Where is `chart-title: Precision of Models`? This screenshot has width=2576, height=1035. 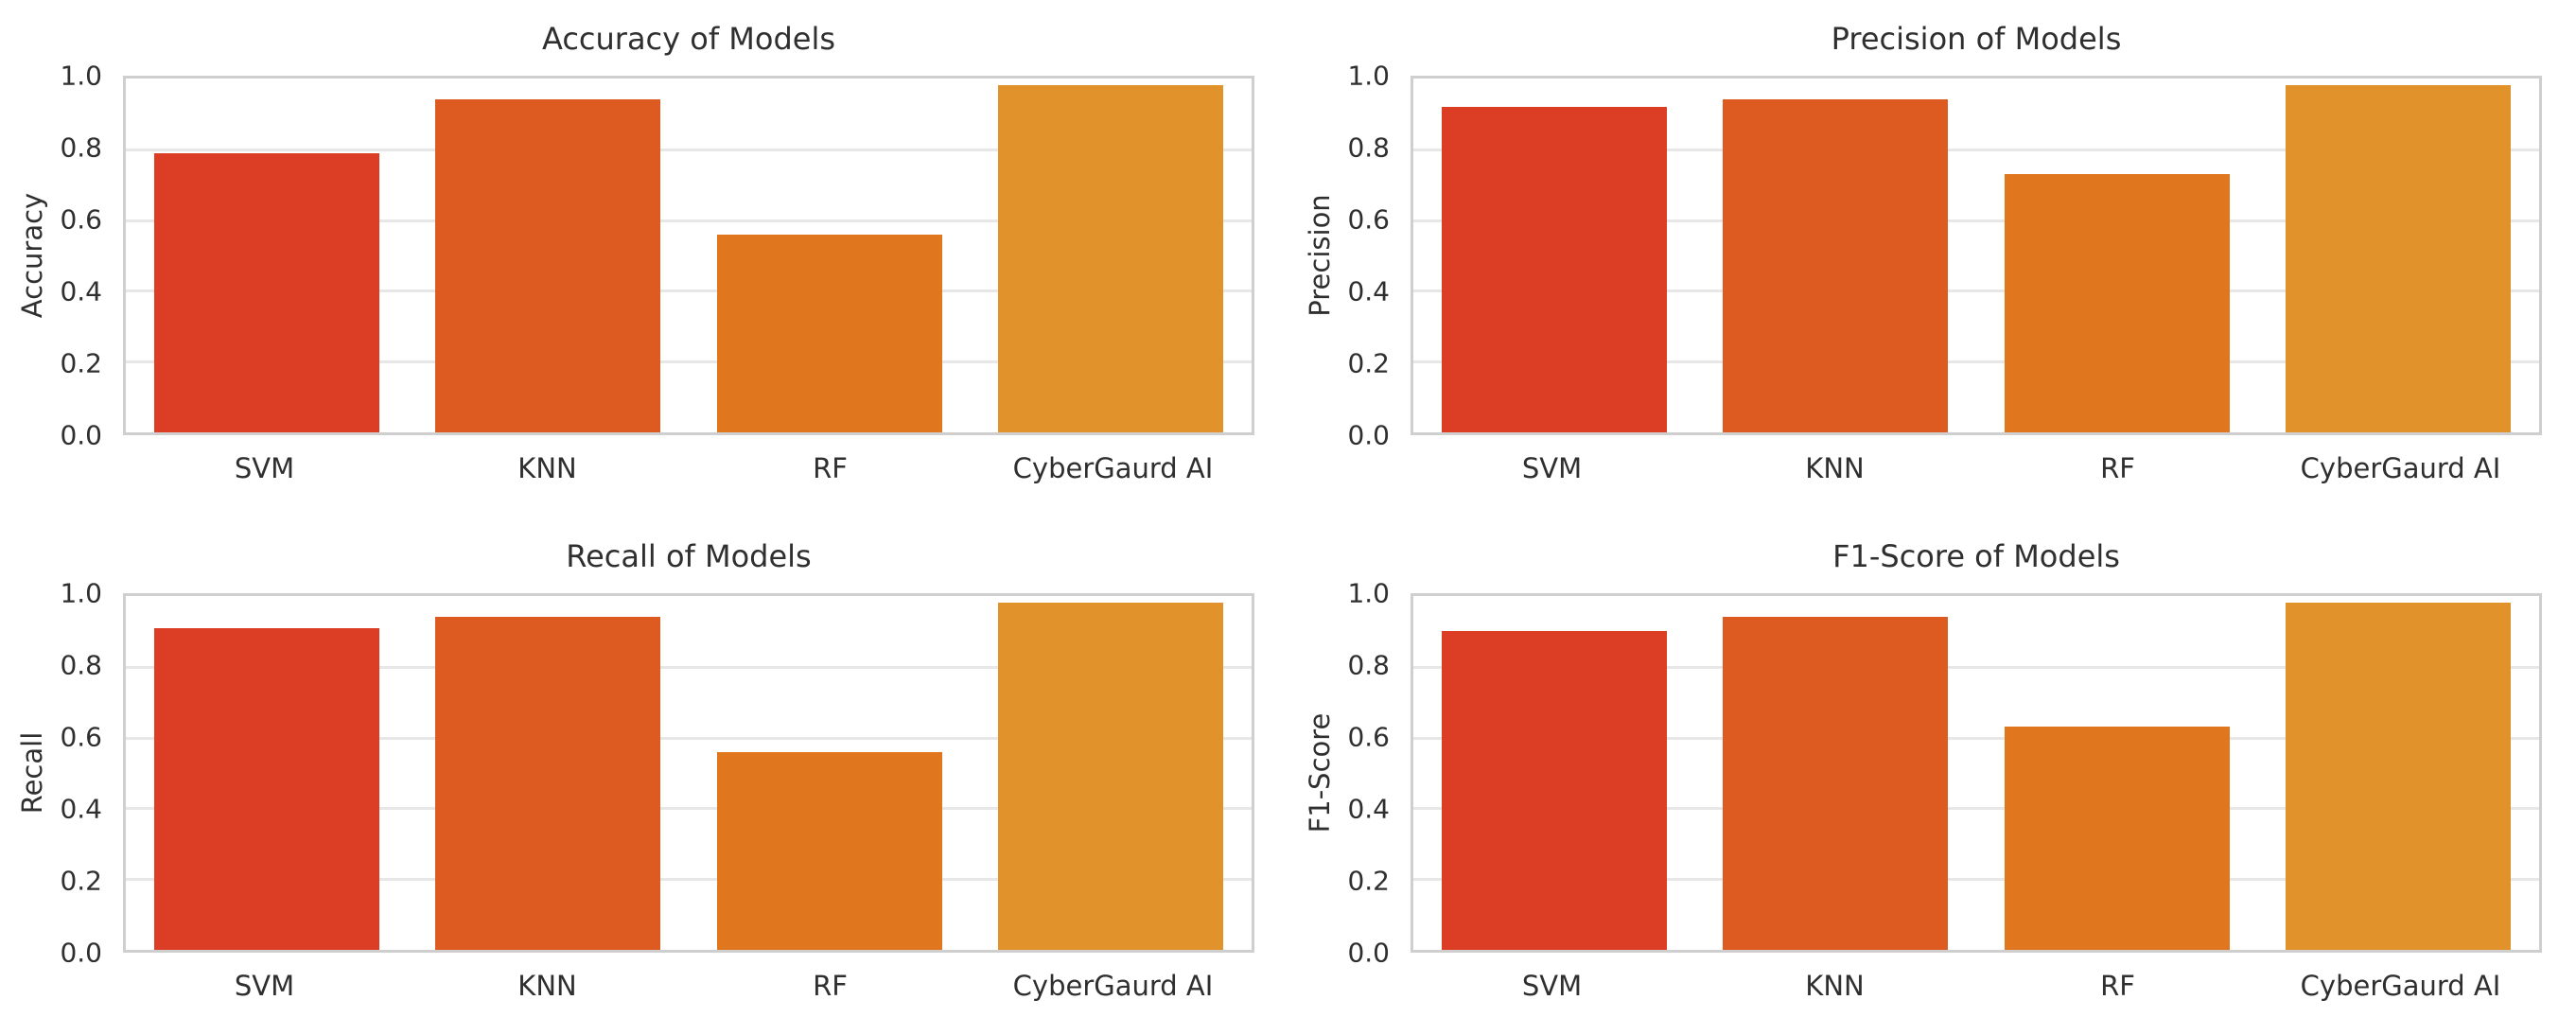
chart-title: Precision of Models is located at coordinates (1976, 39).